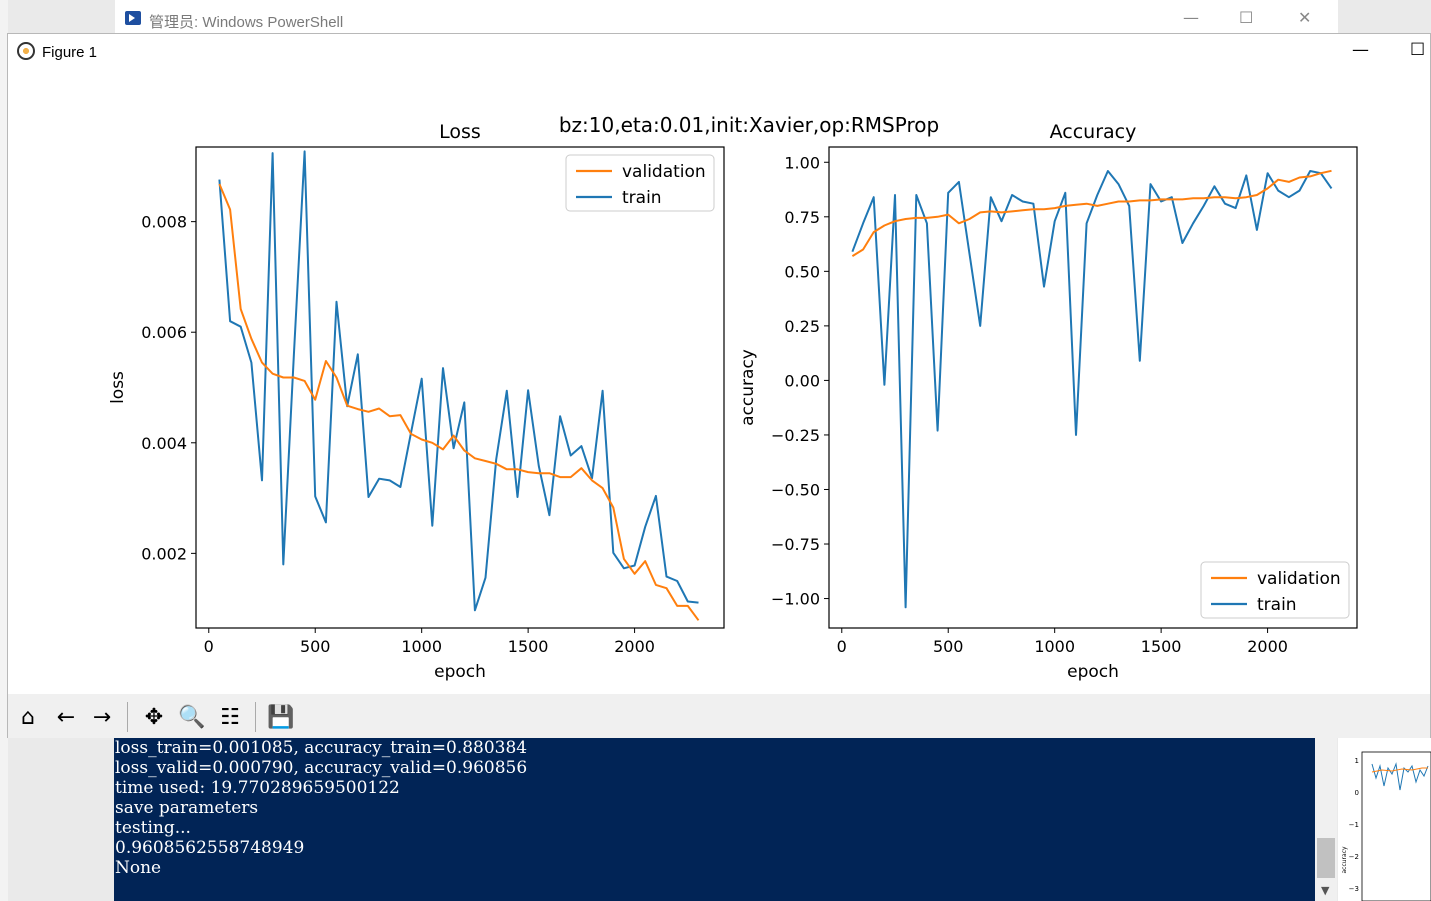 The width and height of the screenshot is (1431, 901). Describe the element at coordinates (257, 788) in the screenshot. I see `console-line: time used: 19.770289659500122` at that location.